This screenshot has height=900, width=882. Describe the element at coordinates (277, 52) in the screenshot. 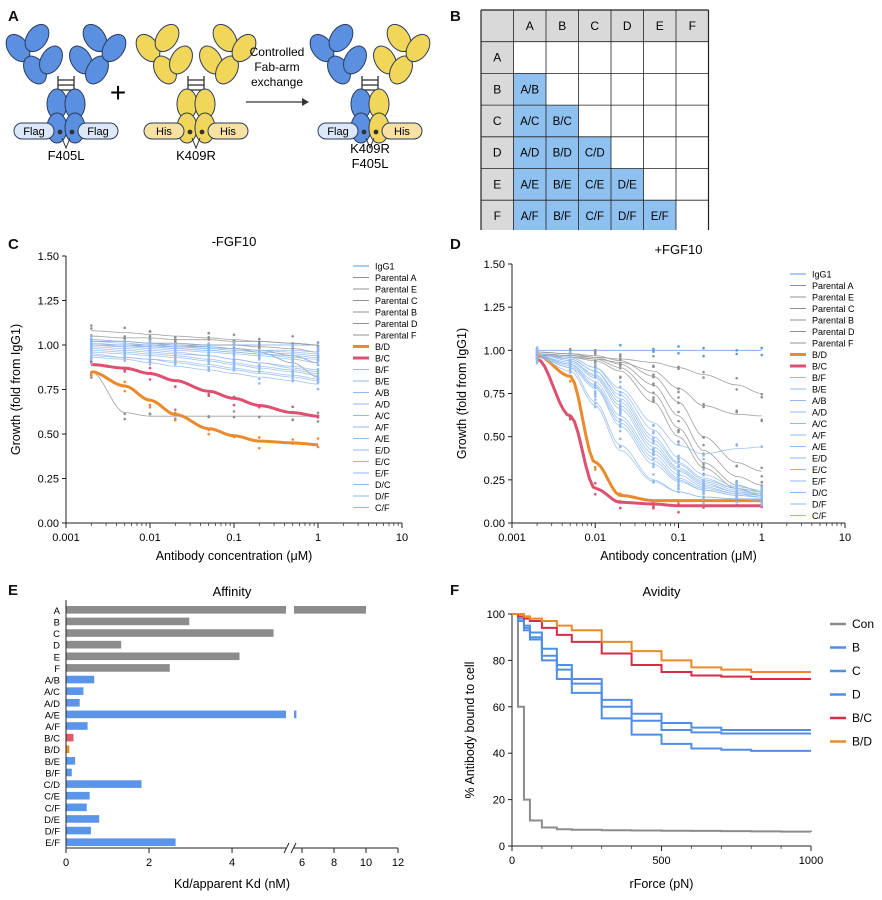

I see `arrow-label-line: Controlled` at that location.